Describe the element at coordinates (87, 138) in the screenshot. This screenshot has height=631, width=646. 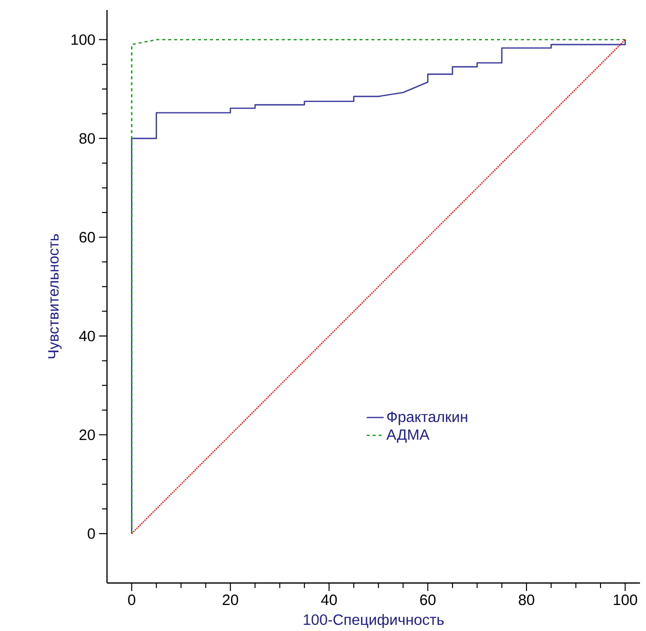
I see `y-tick-label: 80` at that location.